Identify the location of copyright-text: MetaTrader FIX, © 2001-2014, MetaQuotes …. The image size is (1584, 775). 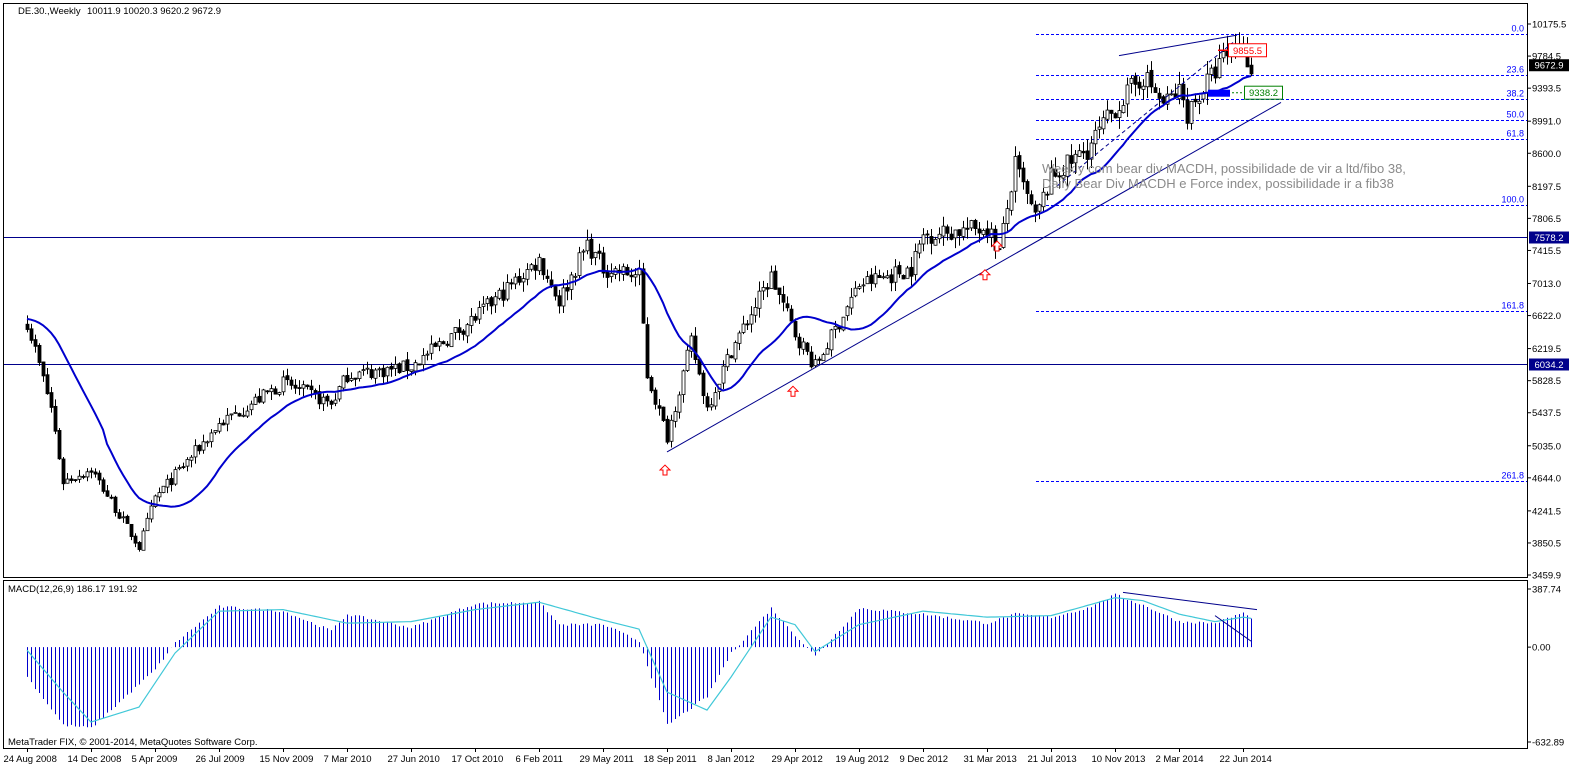
(133, 742).